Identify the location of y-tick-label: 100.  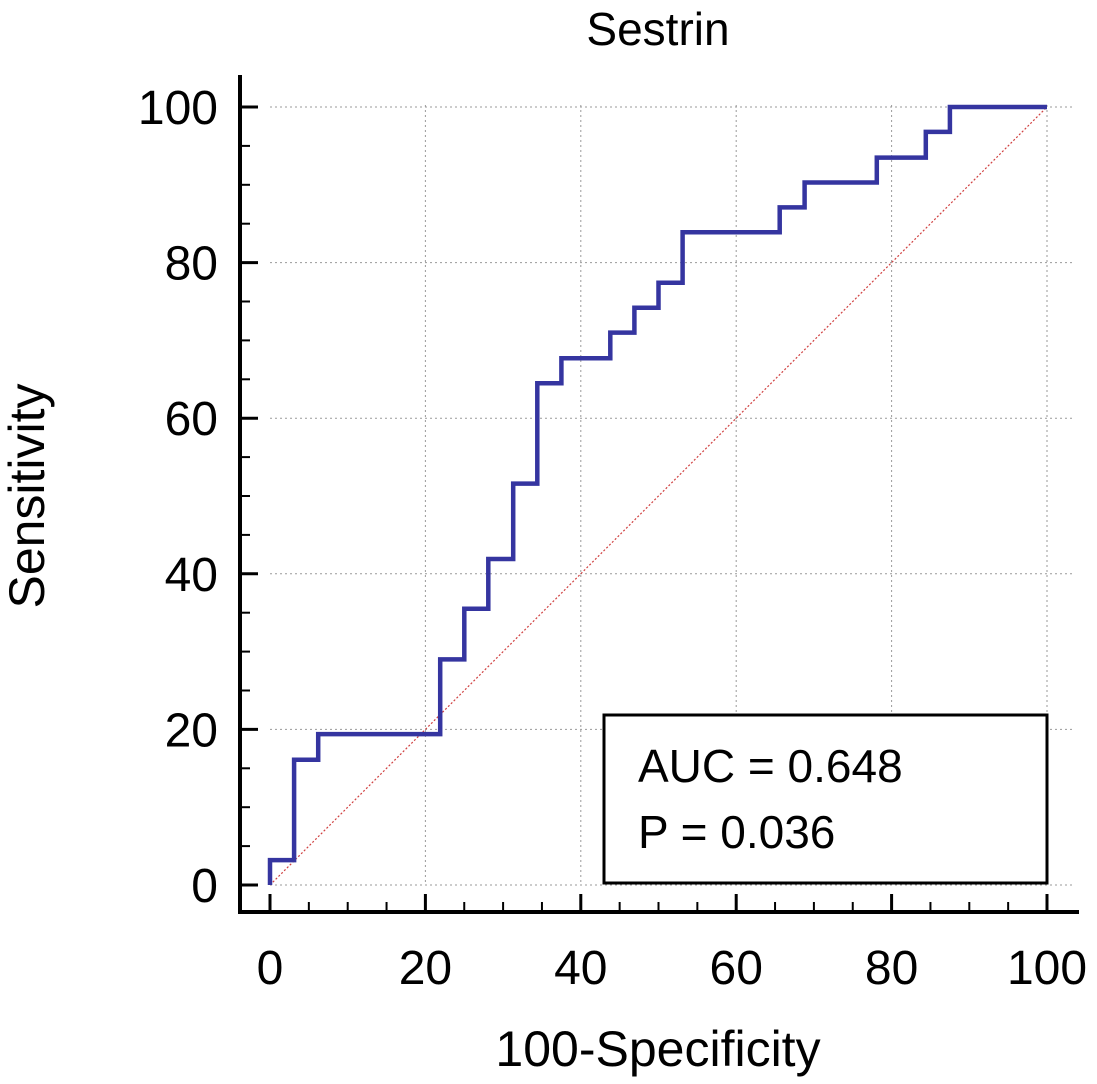
(178, 108).